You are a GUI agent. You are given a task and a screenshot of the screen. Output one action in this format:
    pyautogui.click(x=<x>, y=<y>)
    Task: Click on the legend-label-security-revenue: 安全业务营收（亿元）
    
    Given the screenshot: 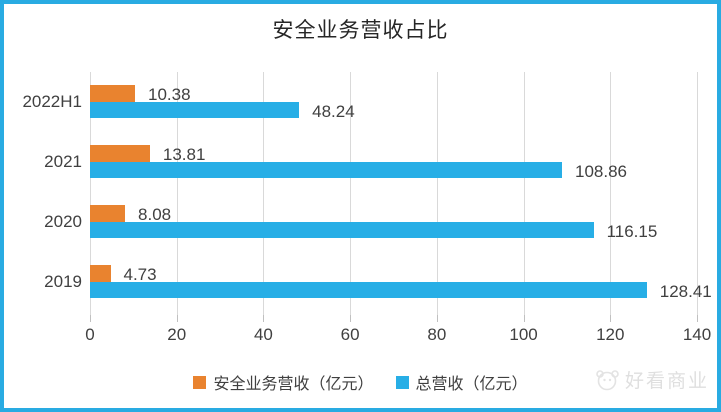 What is the action you would take?
    pyautogui.click(x=293, y=384)
    